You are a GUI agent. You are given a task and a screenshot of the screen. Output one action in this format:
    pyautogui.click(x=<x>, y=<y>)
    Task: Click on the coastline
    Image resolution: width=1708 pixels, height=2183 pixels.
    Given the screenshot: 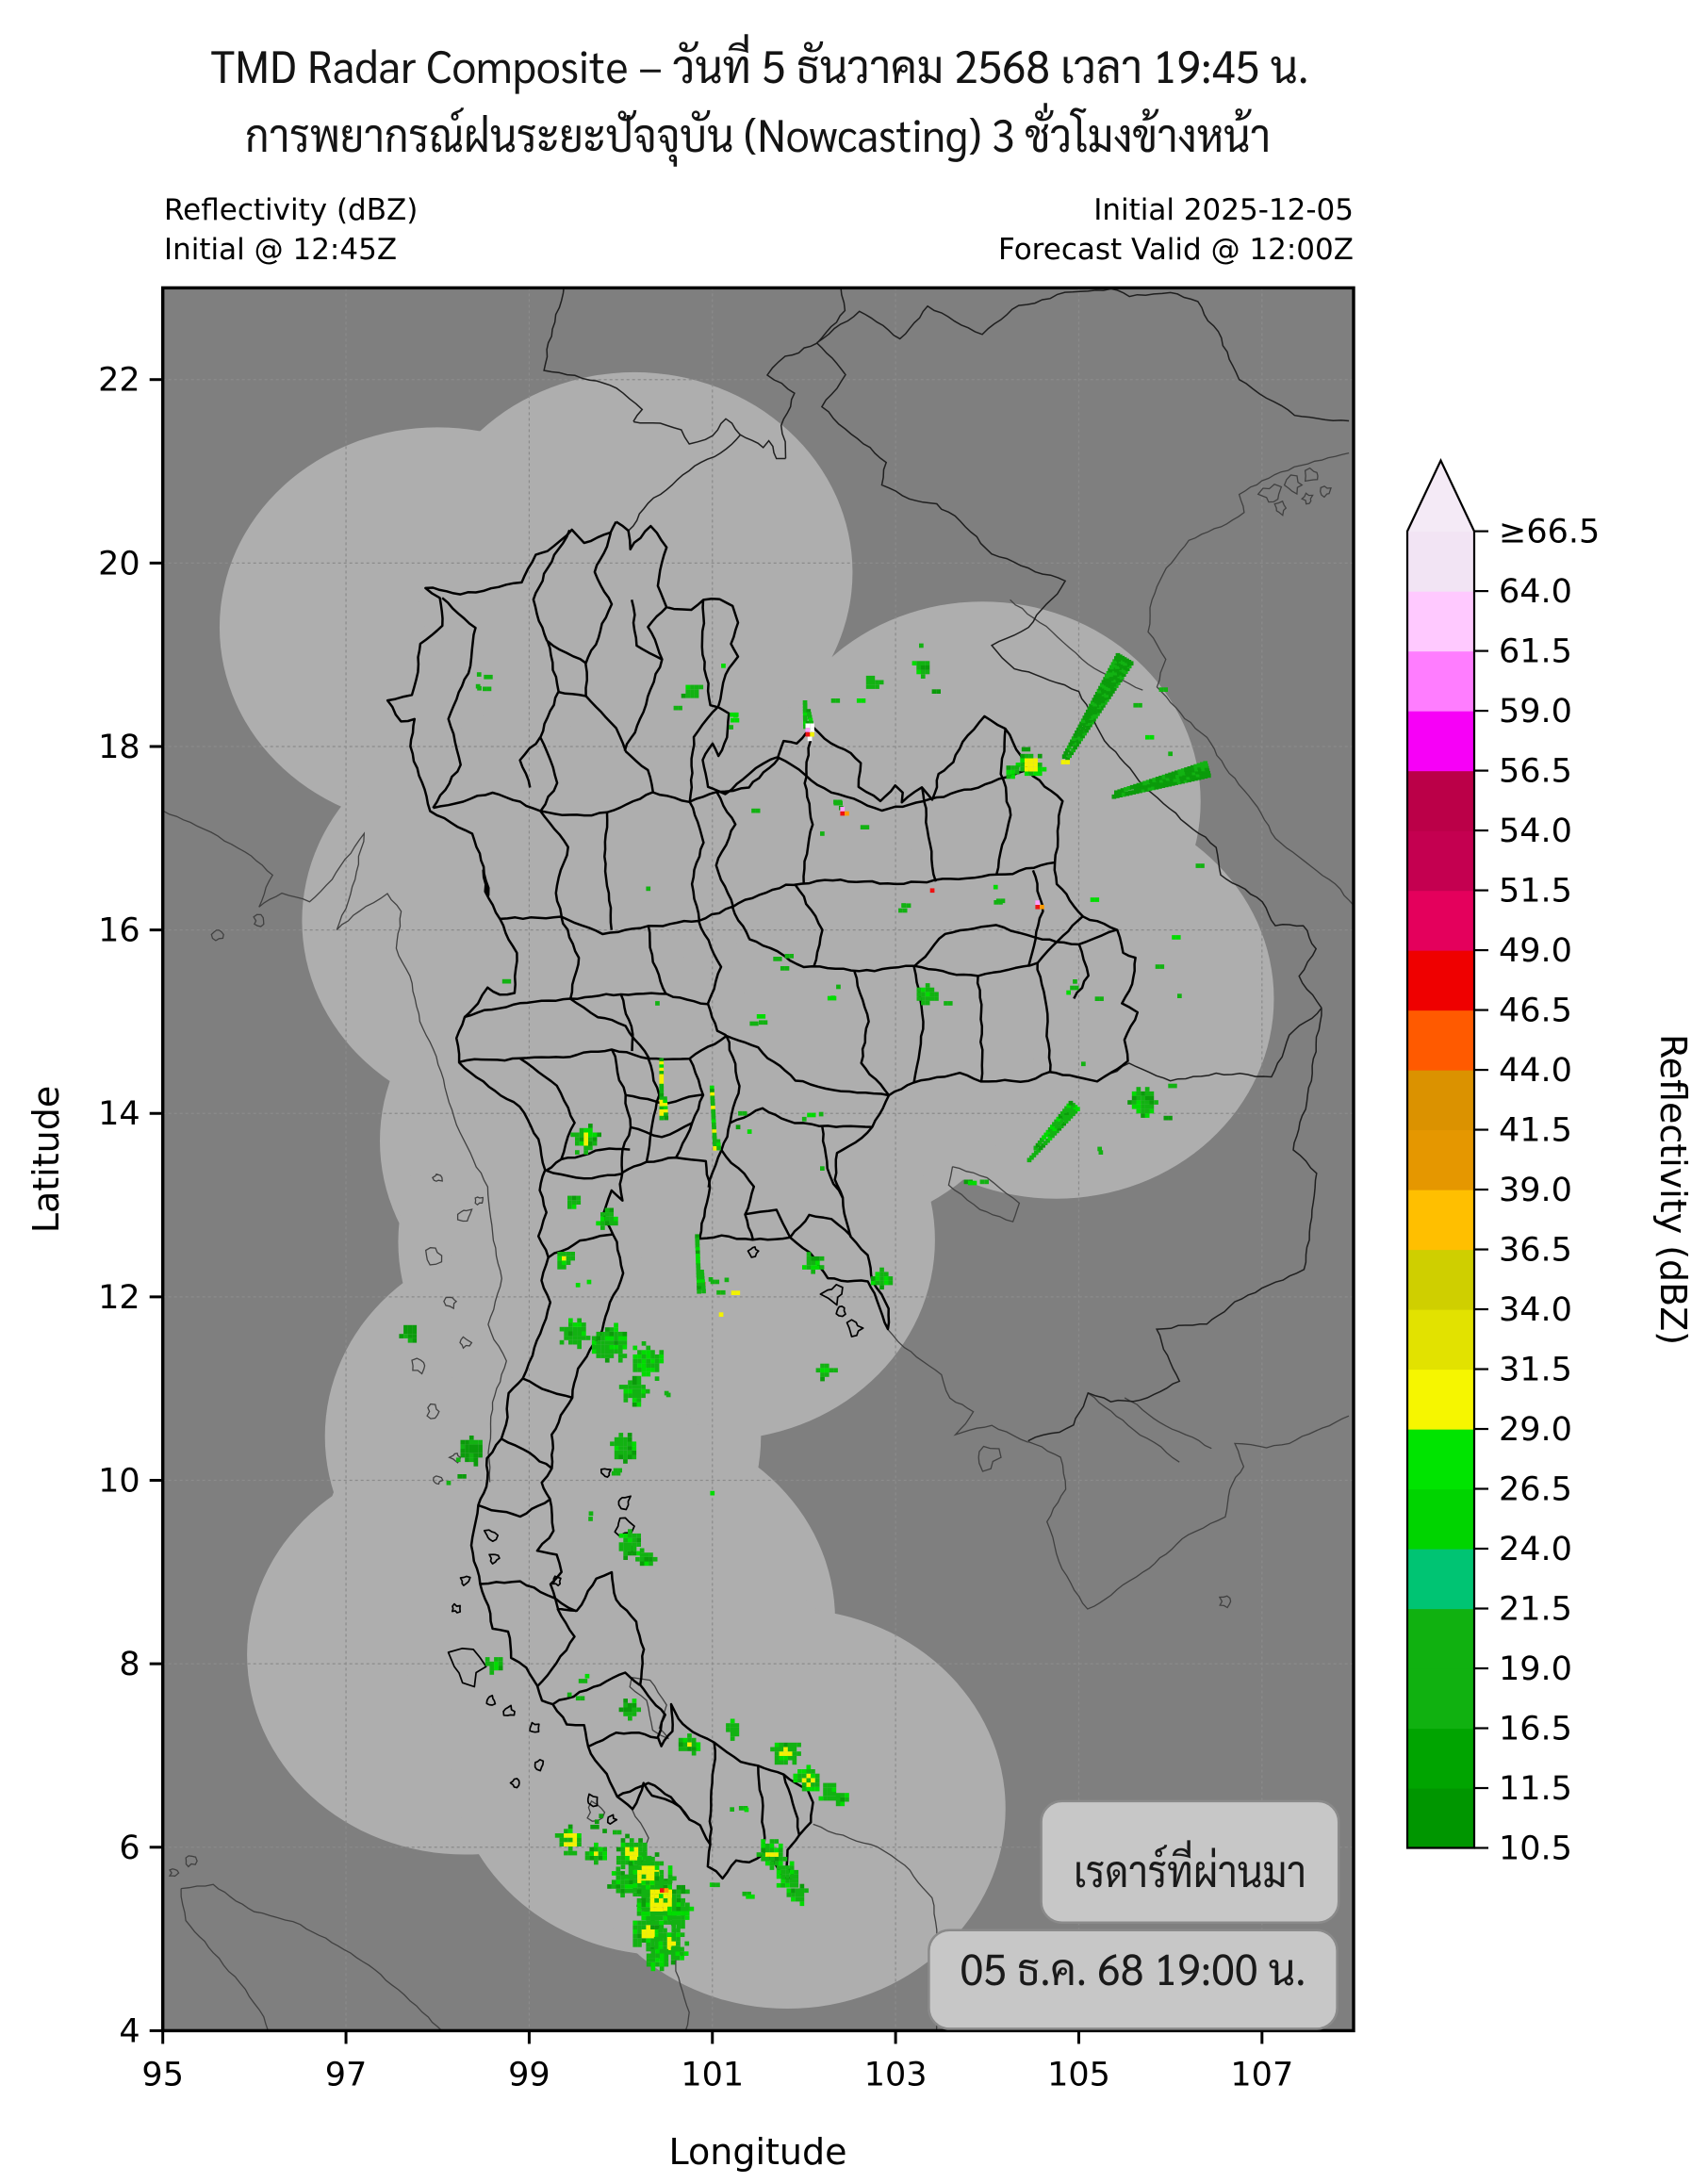 What is the action you would take?
    pyautogui.click(x=958, y=1386)
    